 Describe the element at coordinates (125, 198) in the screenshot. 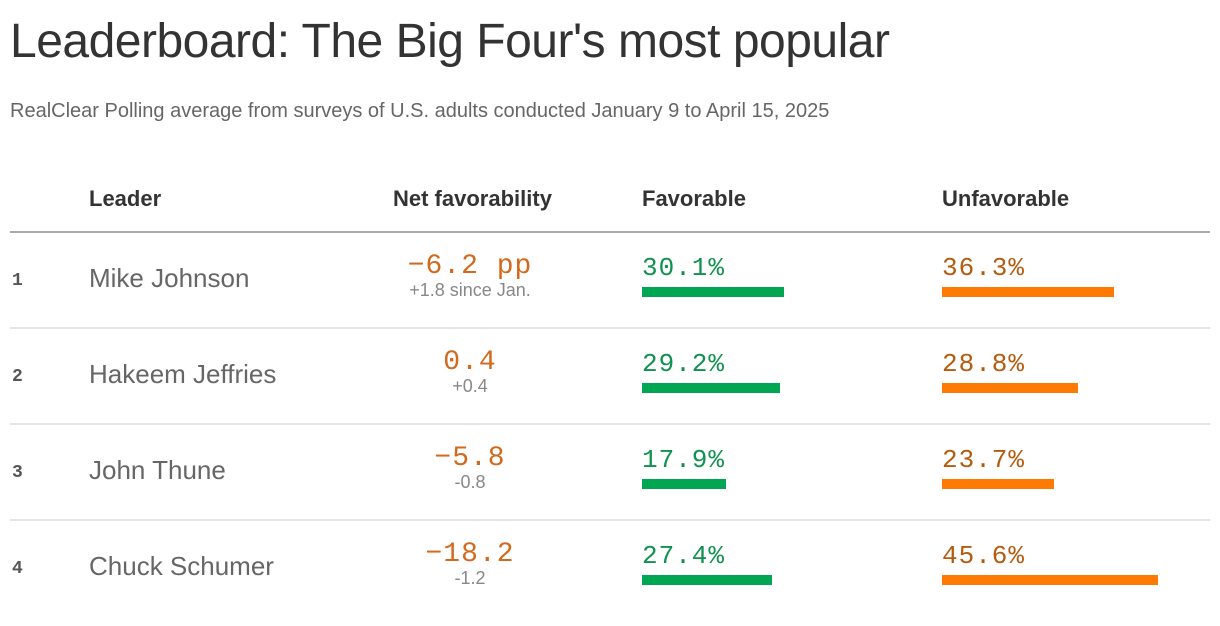

I see `header-leader: Leader` at that location.